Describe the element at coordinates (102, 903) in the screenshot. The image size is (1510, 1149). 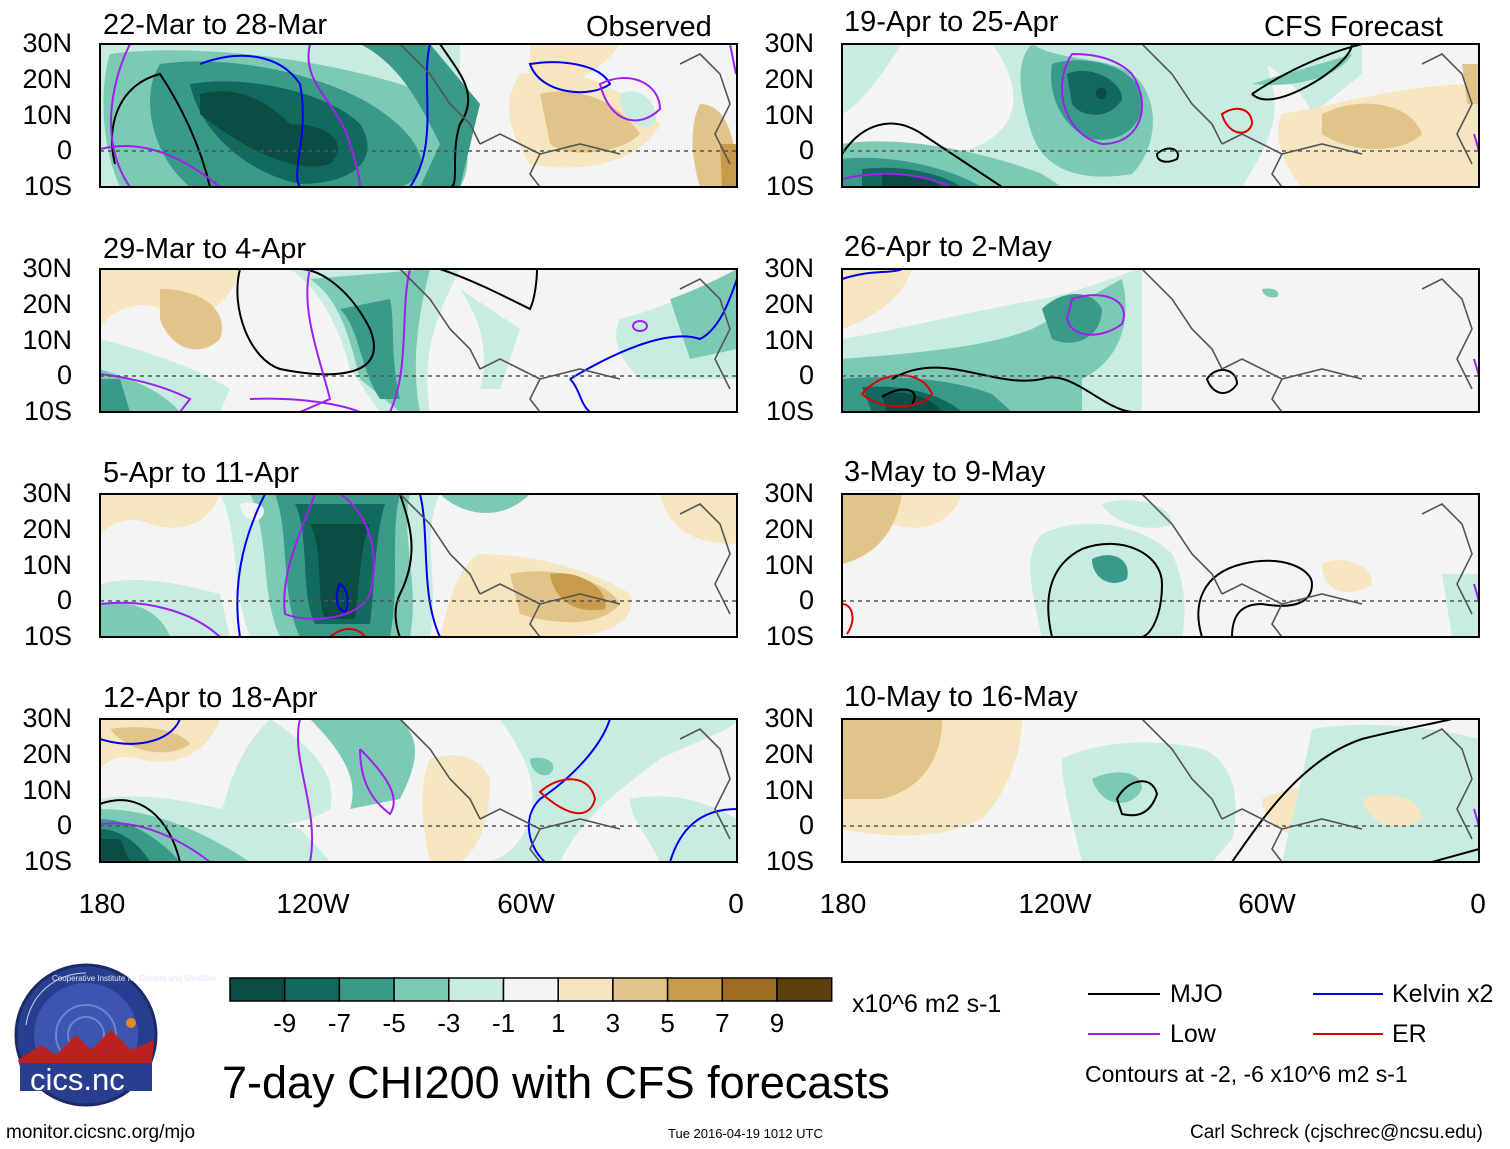
I see `x-tick-left-0: 180` at that location.